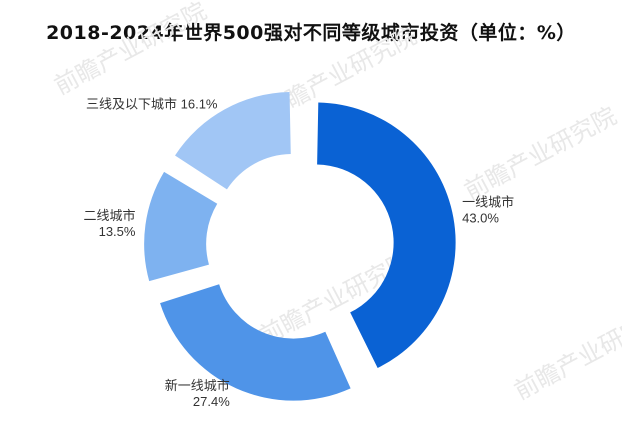  What do you see at coordinates (311, 33) in the screenshot?
I see `chart-title: 2018-2024年世界500强对不同等级城市投资（单位：%）` at bounding box center [311, 33].